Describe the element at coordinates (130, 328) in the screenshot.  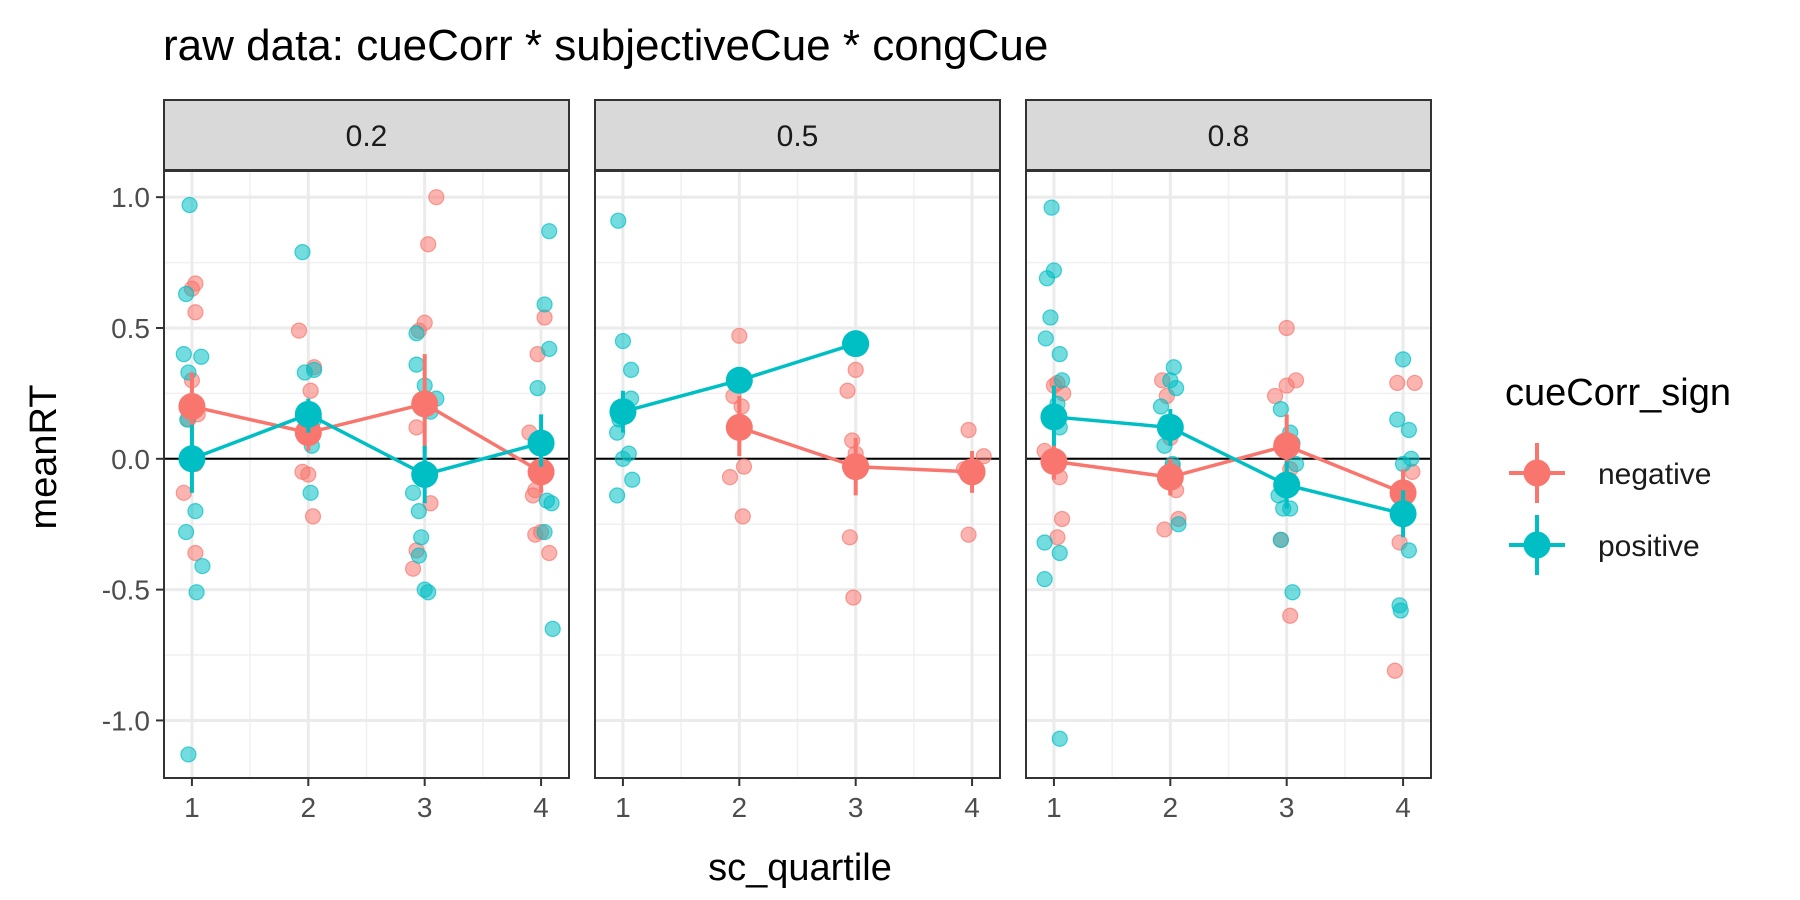
I see `y-tick-label: 0.5` at that location.